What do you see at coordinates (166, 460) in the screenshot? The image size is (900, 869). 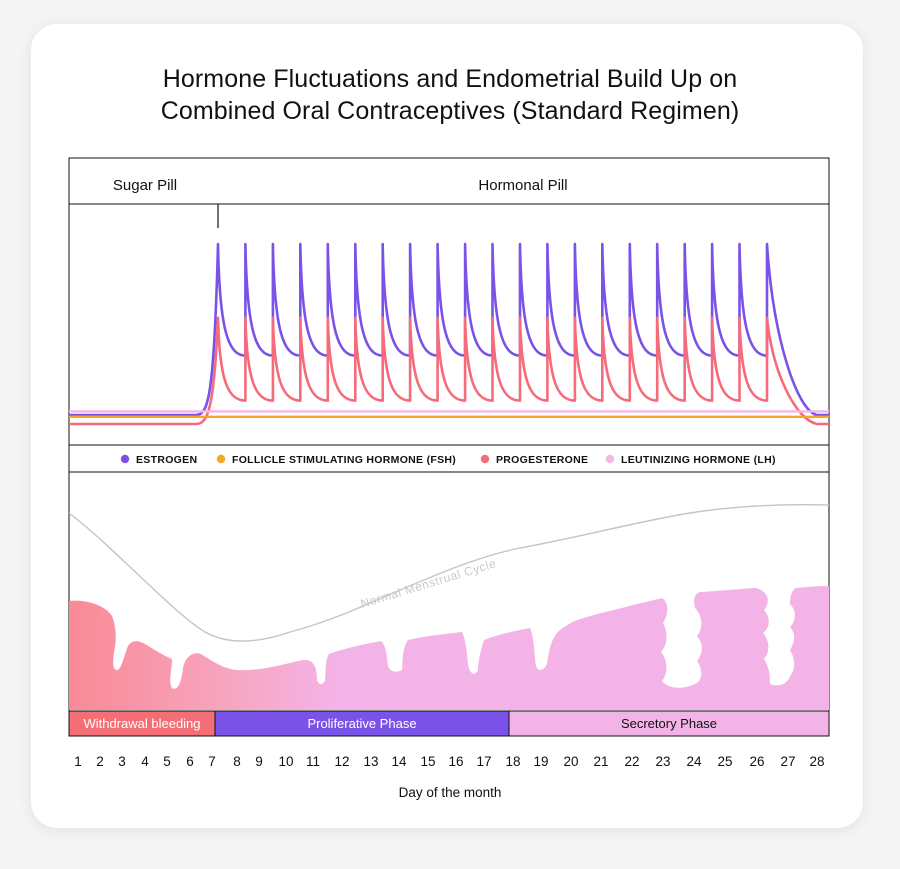 I see `legend-label-estrogen: ESTROGEN` at bounding box center [166, 460].